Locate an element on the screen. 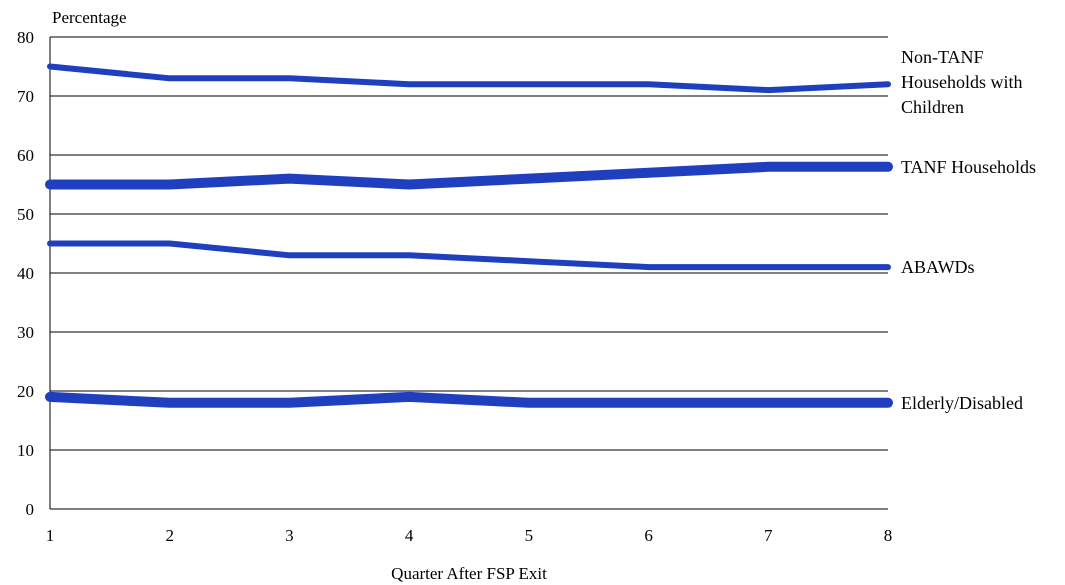 The height and width of the screenshot is (585, 1065). x-tick-label: 1 is located at coordinates (50, 535).